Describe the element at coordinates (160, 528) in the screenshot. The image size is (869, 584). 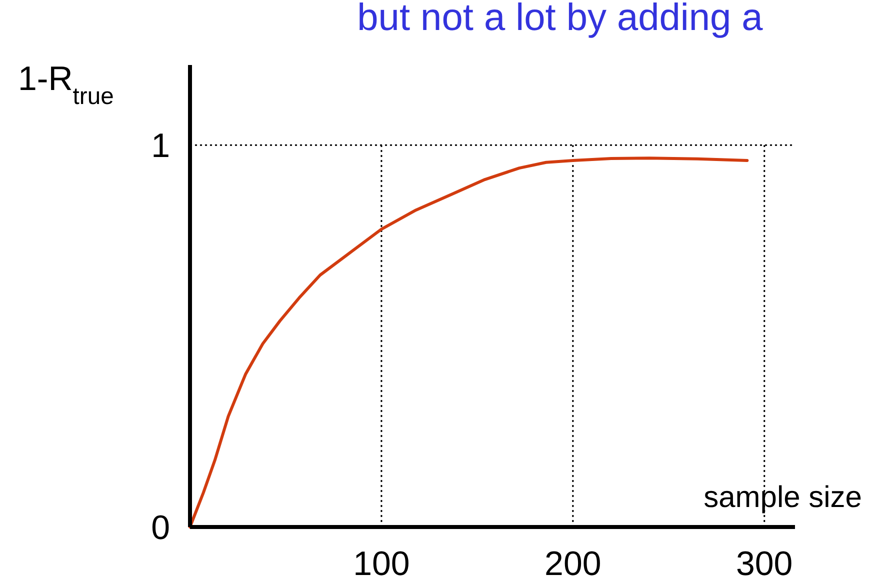
I see `y-tick-label: 0` at that location.